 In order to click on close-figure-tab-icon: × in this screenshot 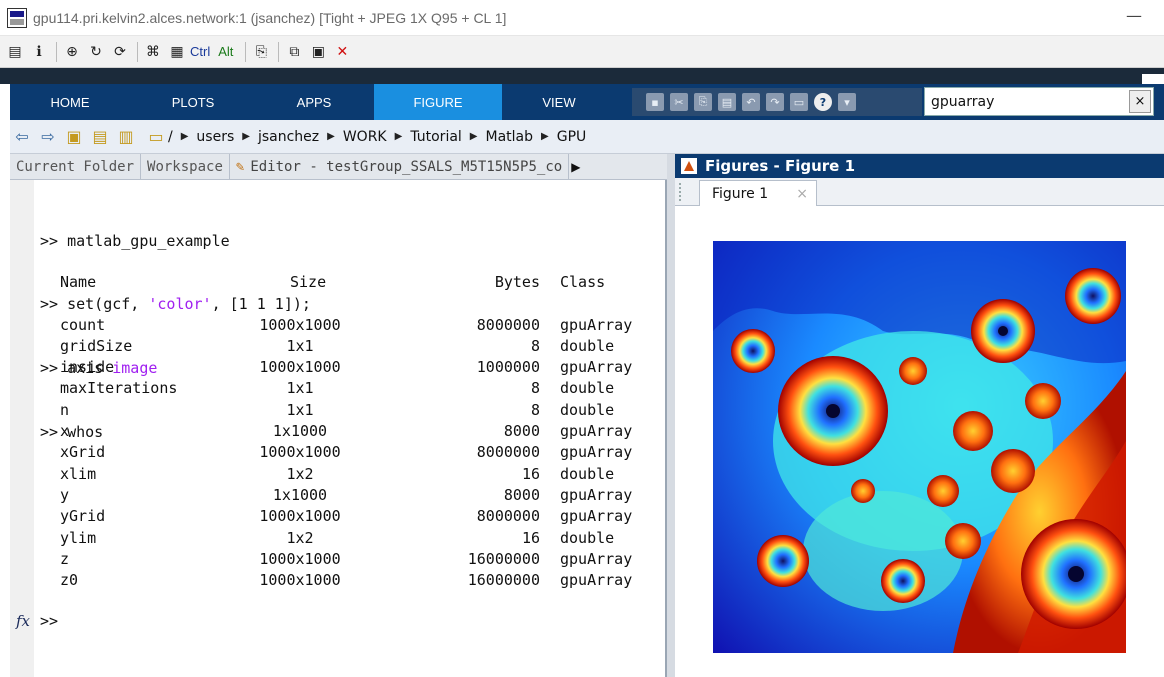, I will do `click(802, 194)`.